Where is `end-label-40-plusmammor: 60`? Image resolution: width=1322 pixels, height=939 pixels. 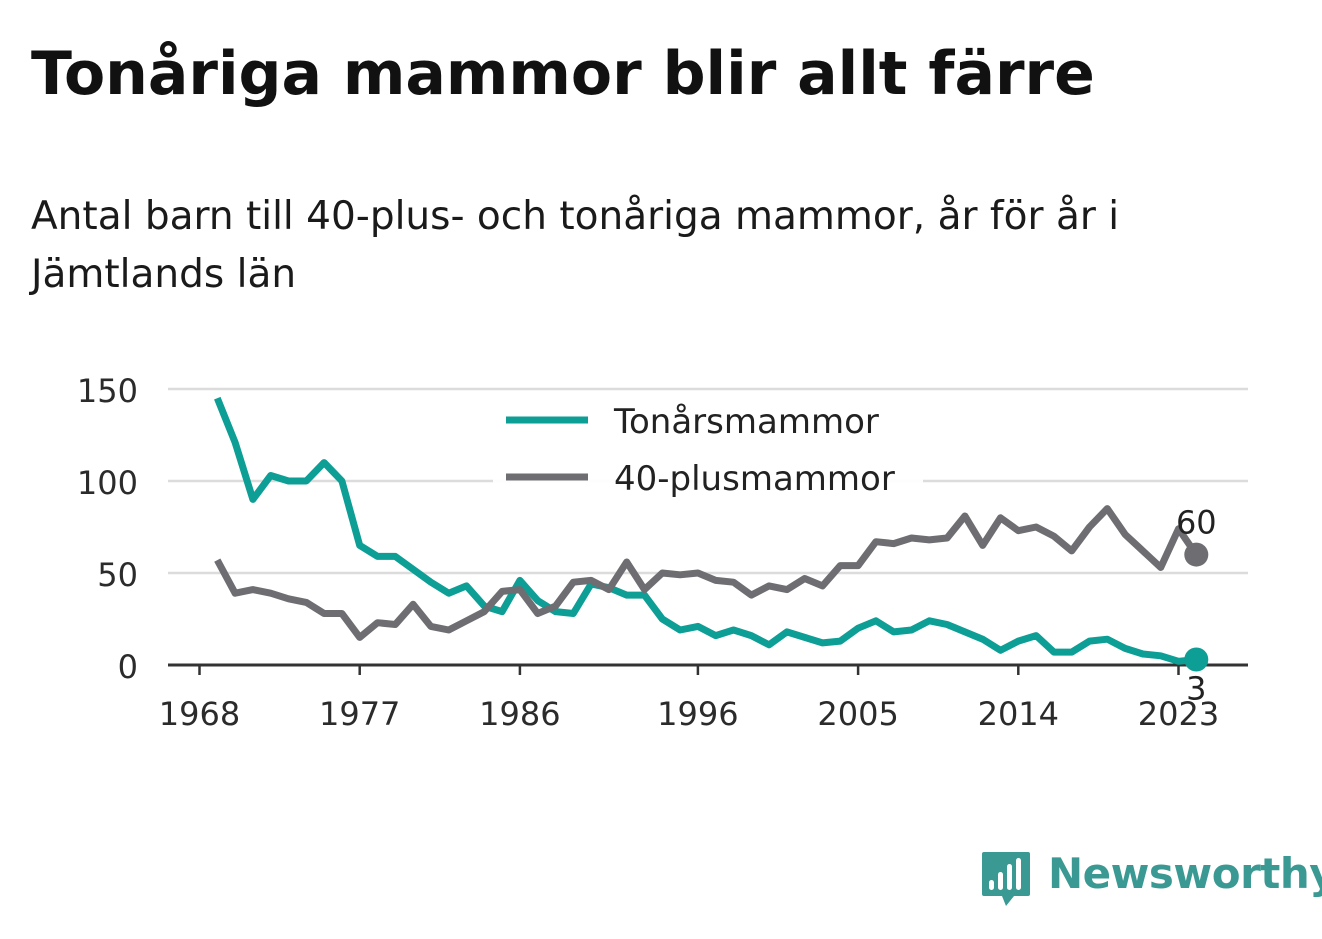
end-label-40-plusmammor: 60 is located at coordinates (1196, 523).